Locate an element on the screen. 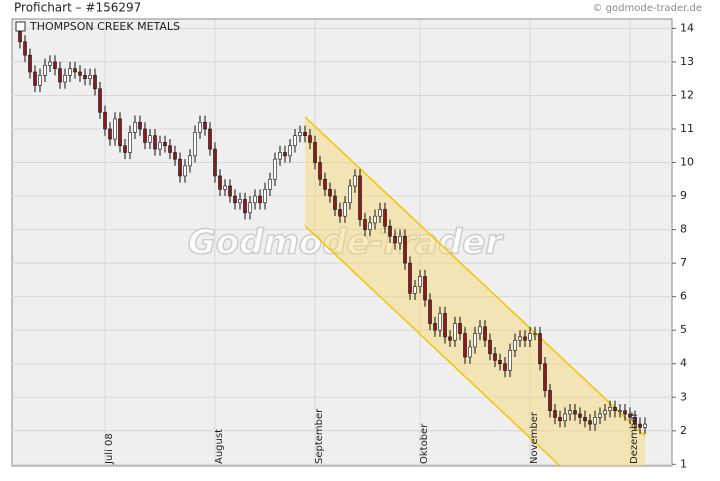  y-tick-label: 10 is located at coordinates (687, 162).